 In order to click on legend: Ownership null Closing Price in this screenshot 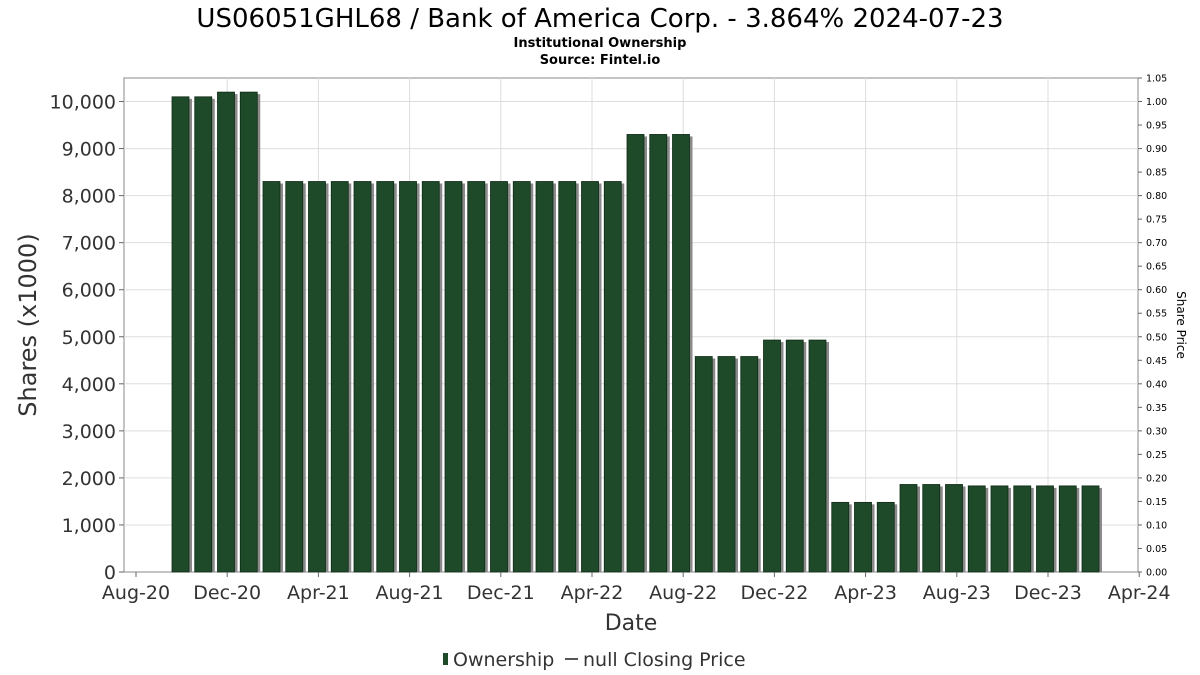, I will do `click(594, 660)`.